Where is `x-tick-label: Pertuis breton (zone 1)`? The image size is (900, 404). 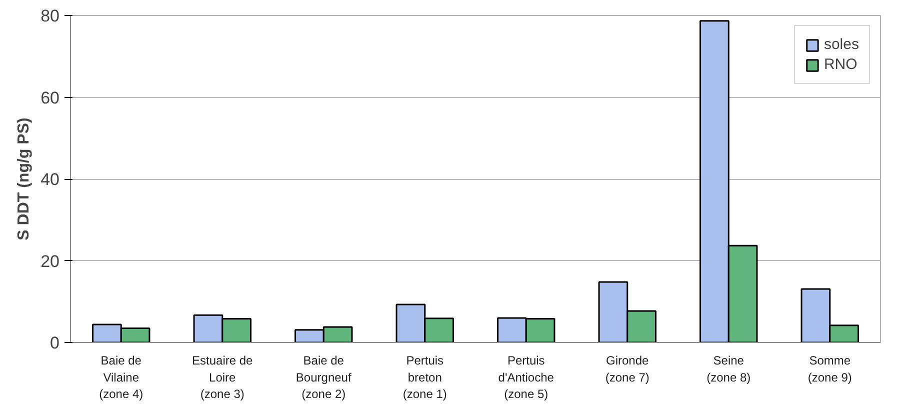
x-tick-label: Pertuis breton (zone 1) is located at coordinates (424, 378).